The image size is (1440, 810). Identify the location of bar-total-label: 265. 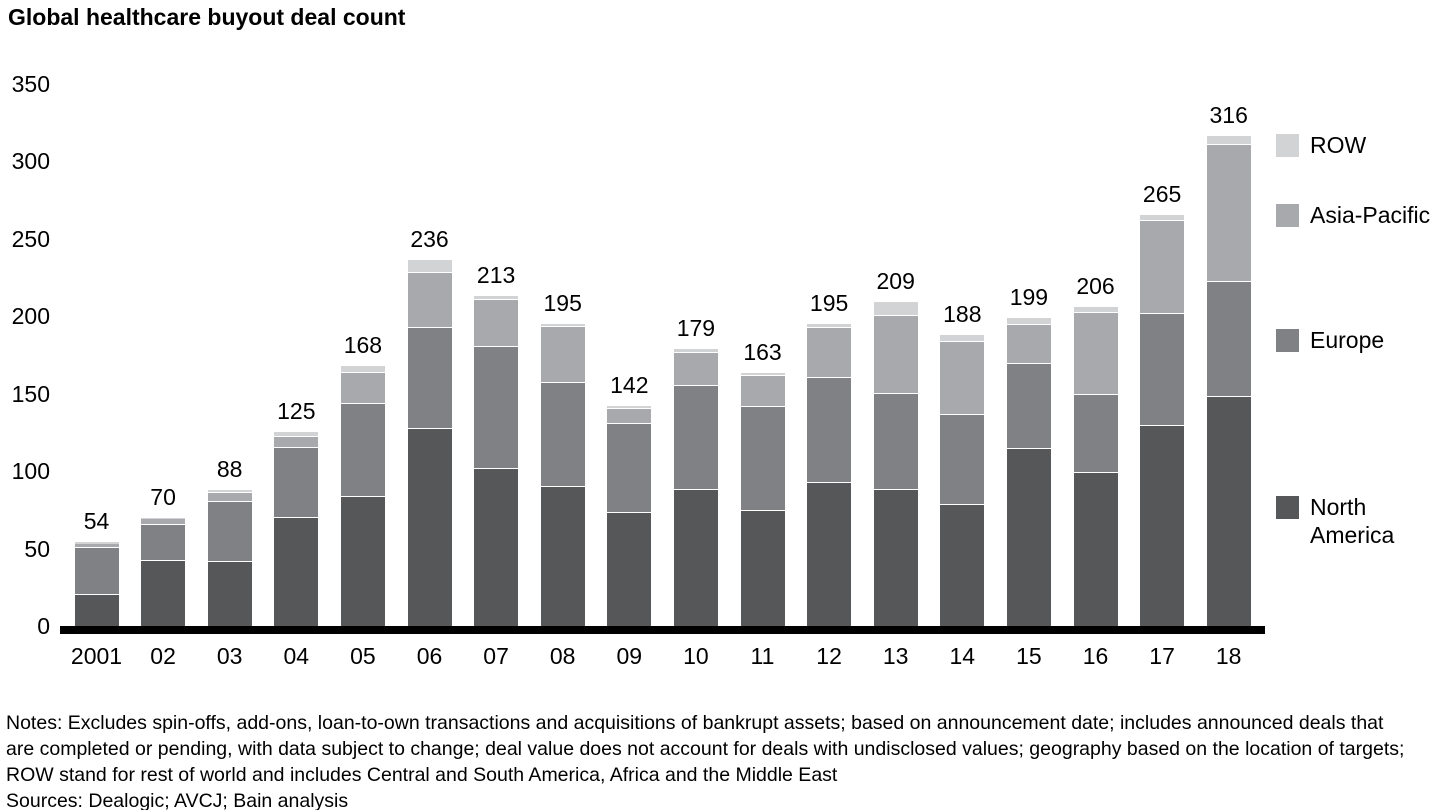
(1162, 194).